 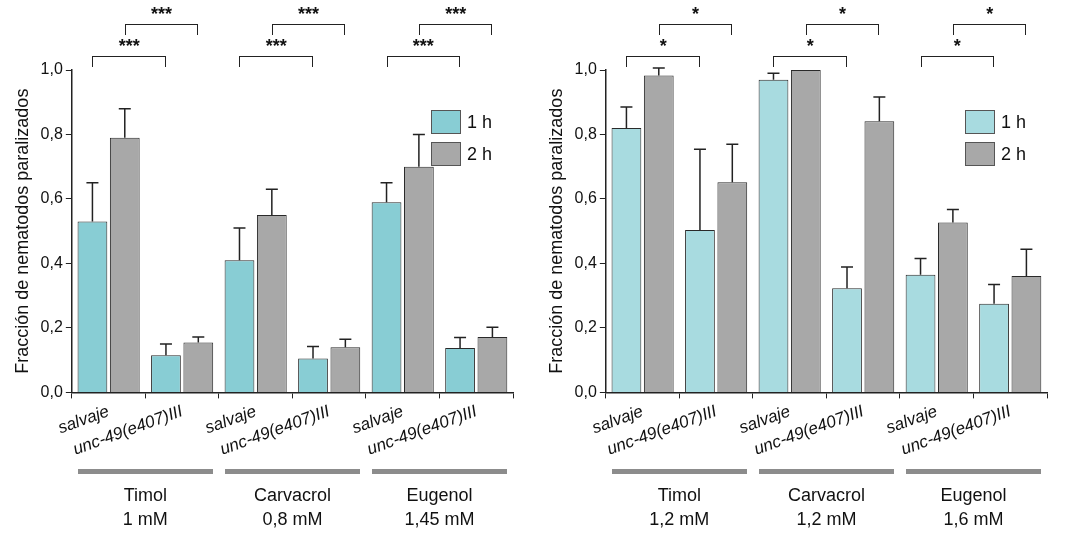 What do you see at coordinates (826, 507) in the screenshot?
I see `text: Carvacrol 1,2 mM` at bounding box center [826, 507].